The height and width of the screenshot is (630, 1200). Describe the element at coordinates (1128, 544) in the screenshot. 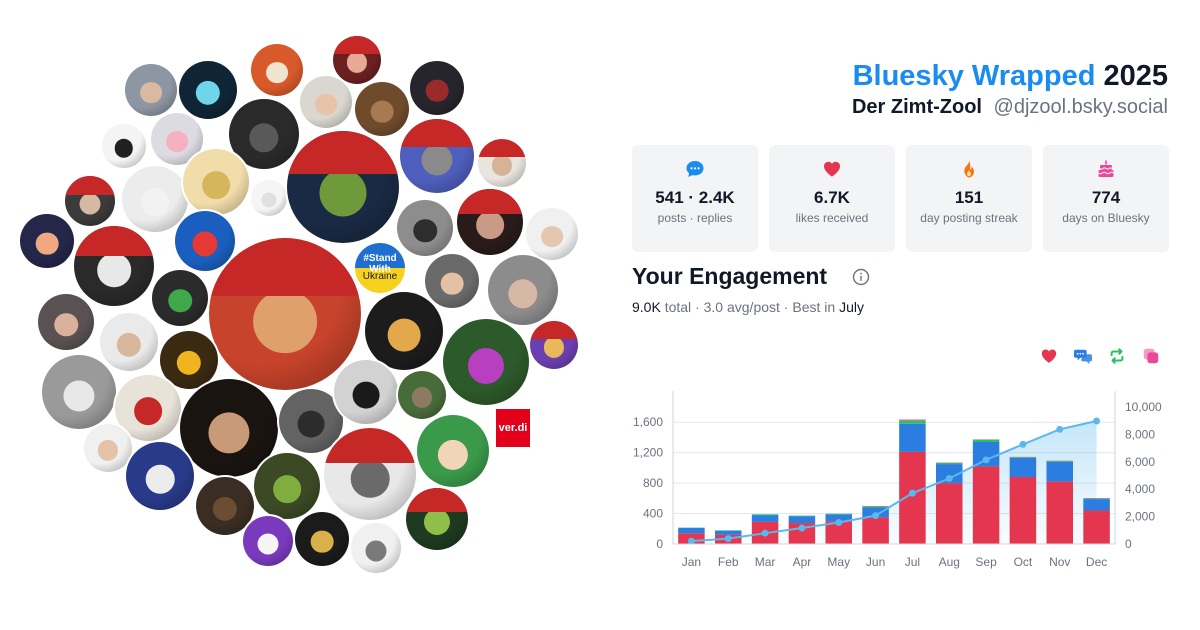

I see `y2-tick-label: 0` at that location.